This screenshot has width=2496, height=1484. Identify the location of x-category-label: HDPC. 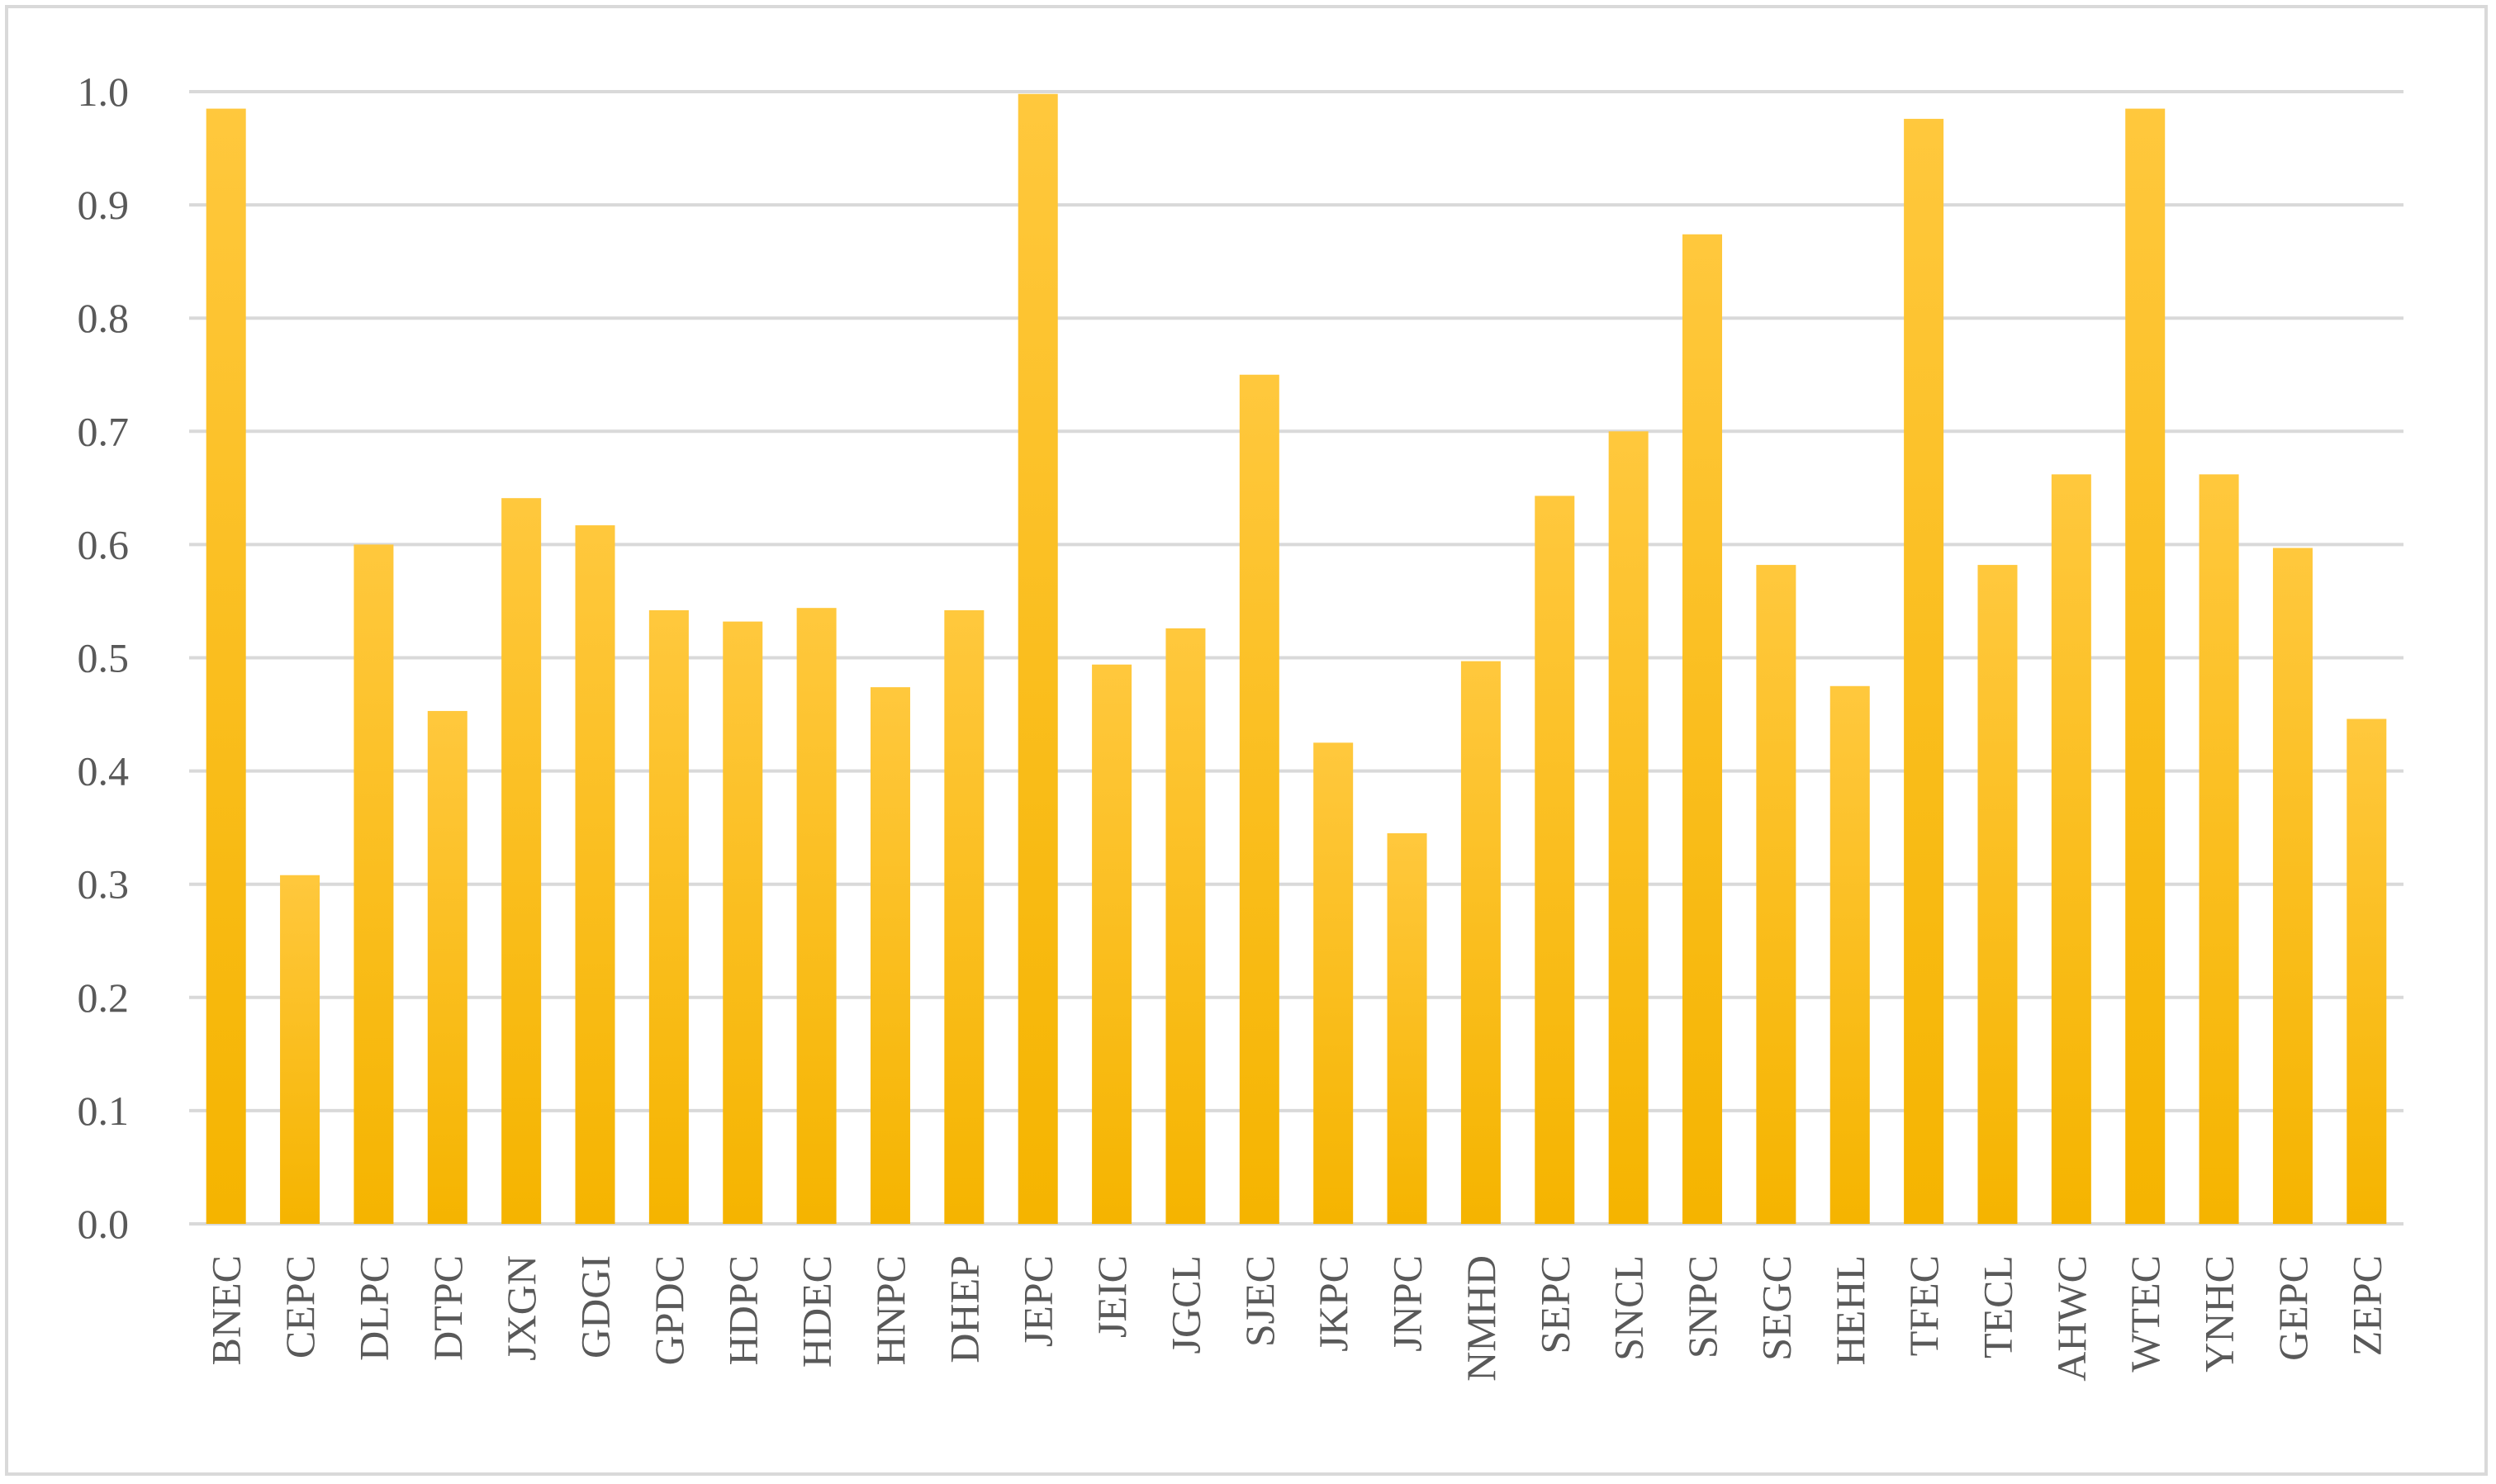
(742, 1310).